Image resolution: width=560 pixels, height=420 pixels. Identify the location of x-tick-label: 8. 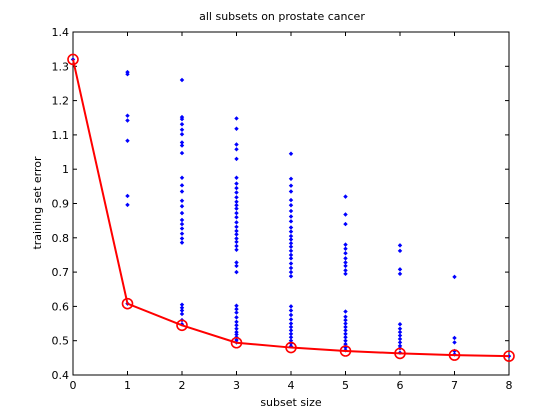
(509, 385).